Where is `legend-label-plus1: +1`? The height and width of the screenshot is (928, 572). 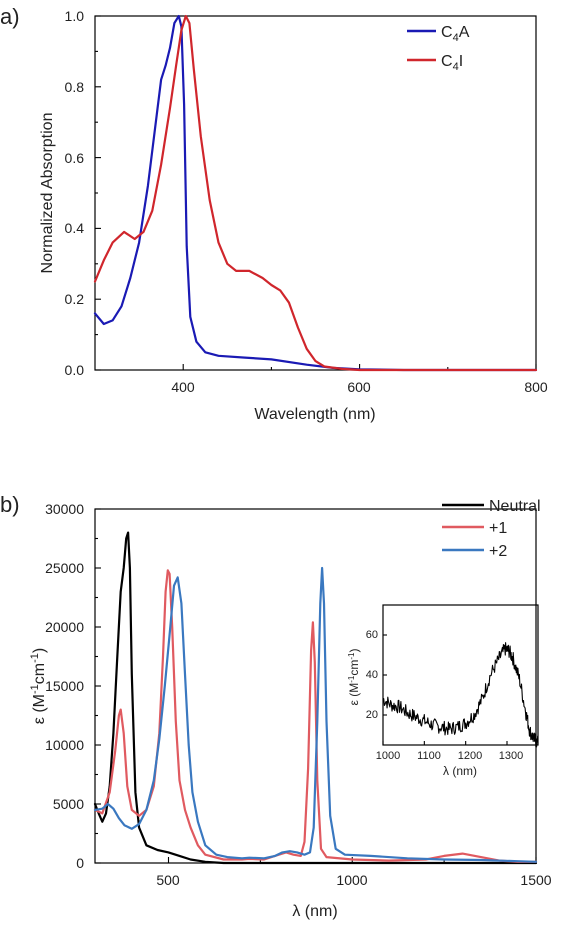 legend-label-plus1: +1 is located at coordinates (498, 528).